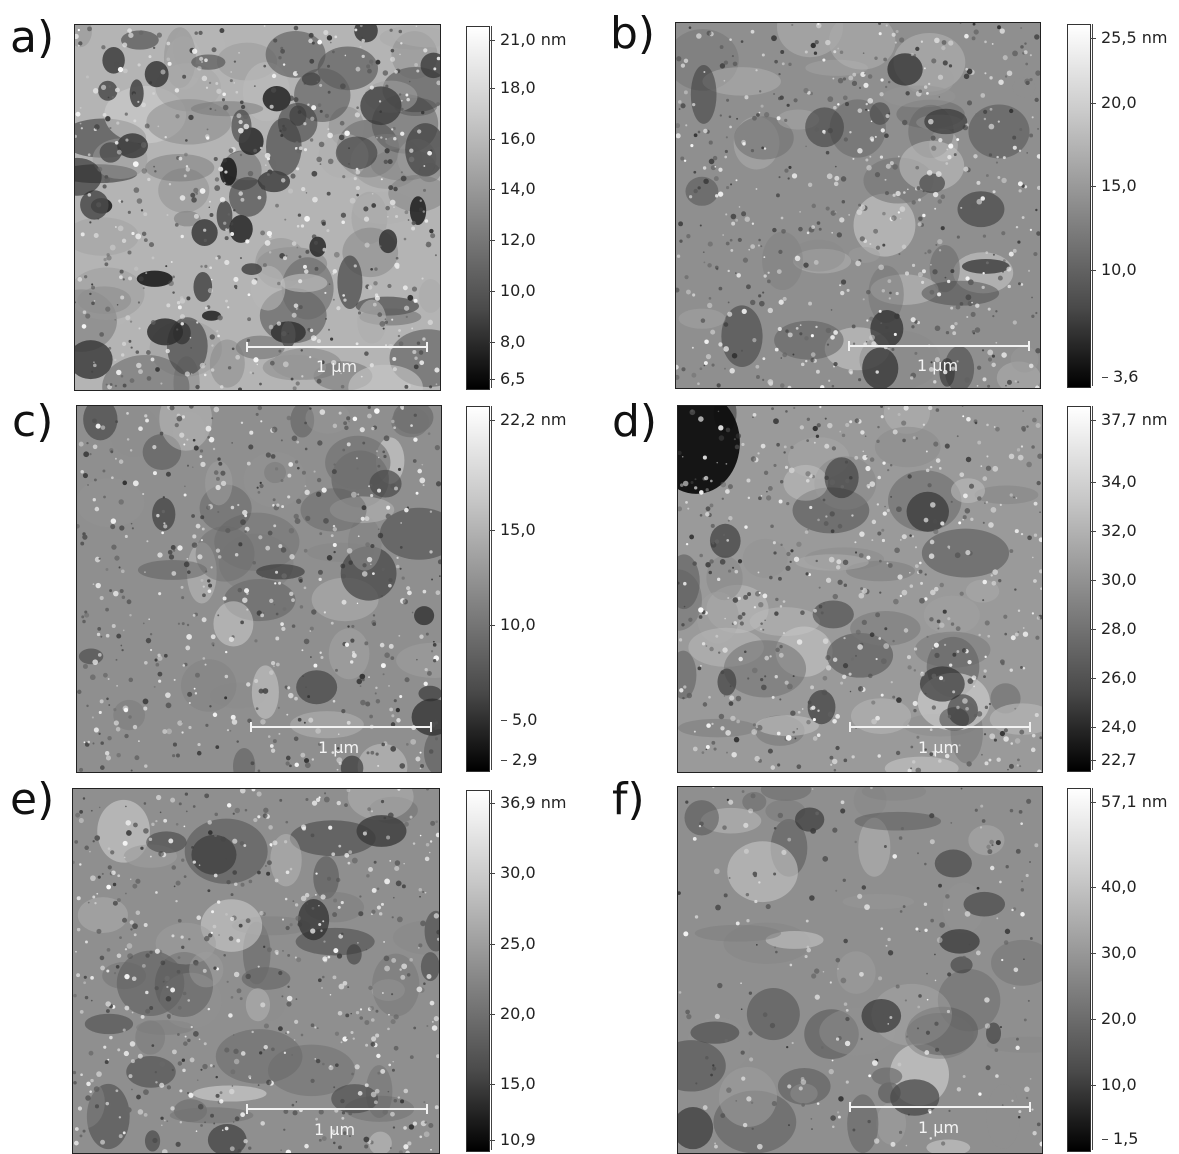  I want to click on colorbar-f-tick-label: 10,0, so click(1119, 1084).